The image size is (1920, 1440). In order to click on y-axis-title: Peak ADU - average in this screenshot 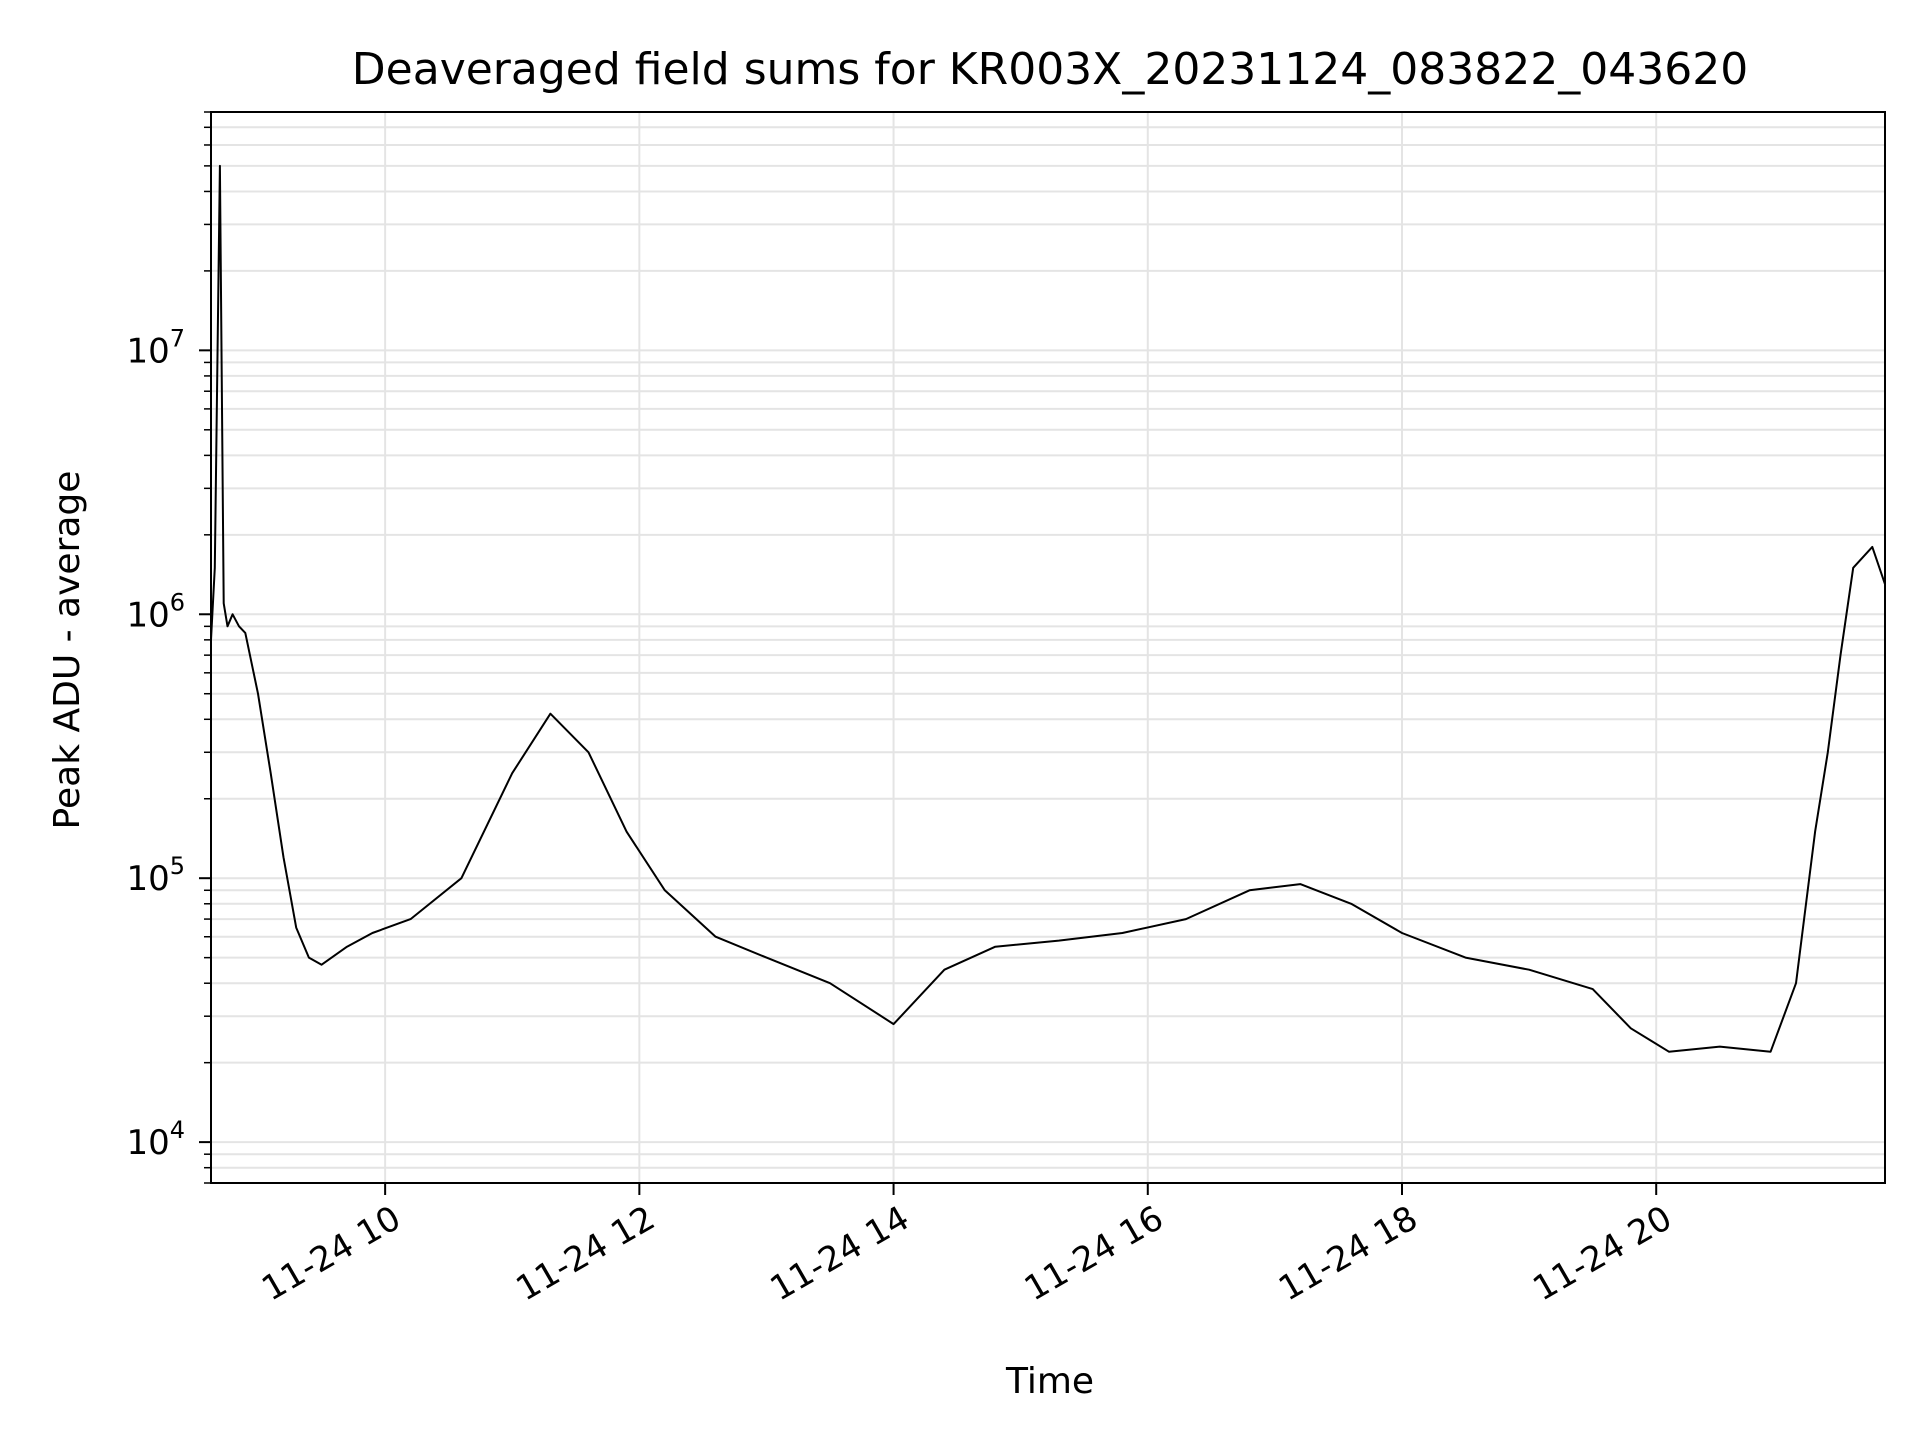, I will do `click(67, 650)`.